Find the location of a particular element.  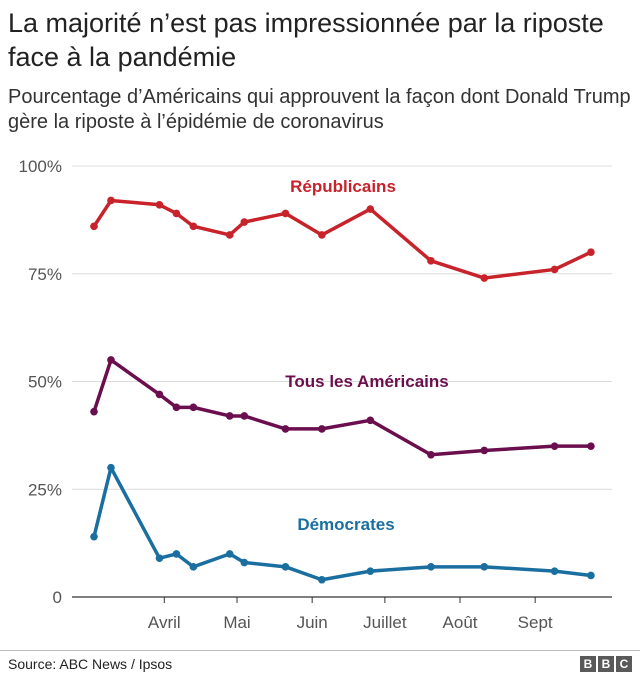

y-tick-label-100: 100% is located at coordinates (40, 166).